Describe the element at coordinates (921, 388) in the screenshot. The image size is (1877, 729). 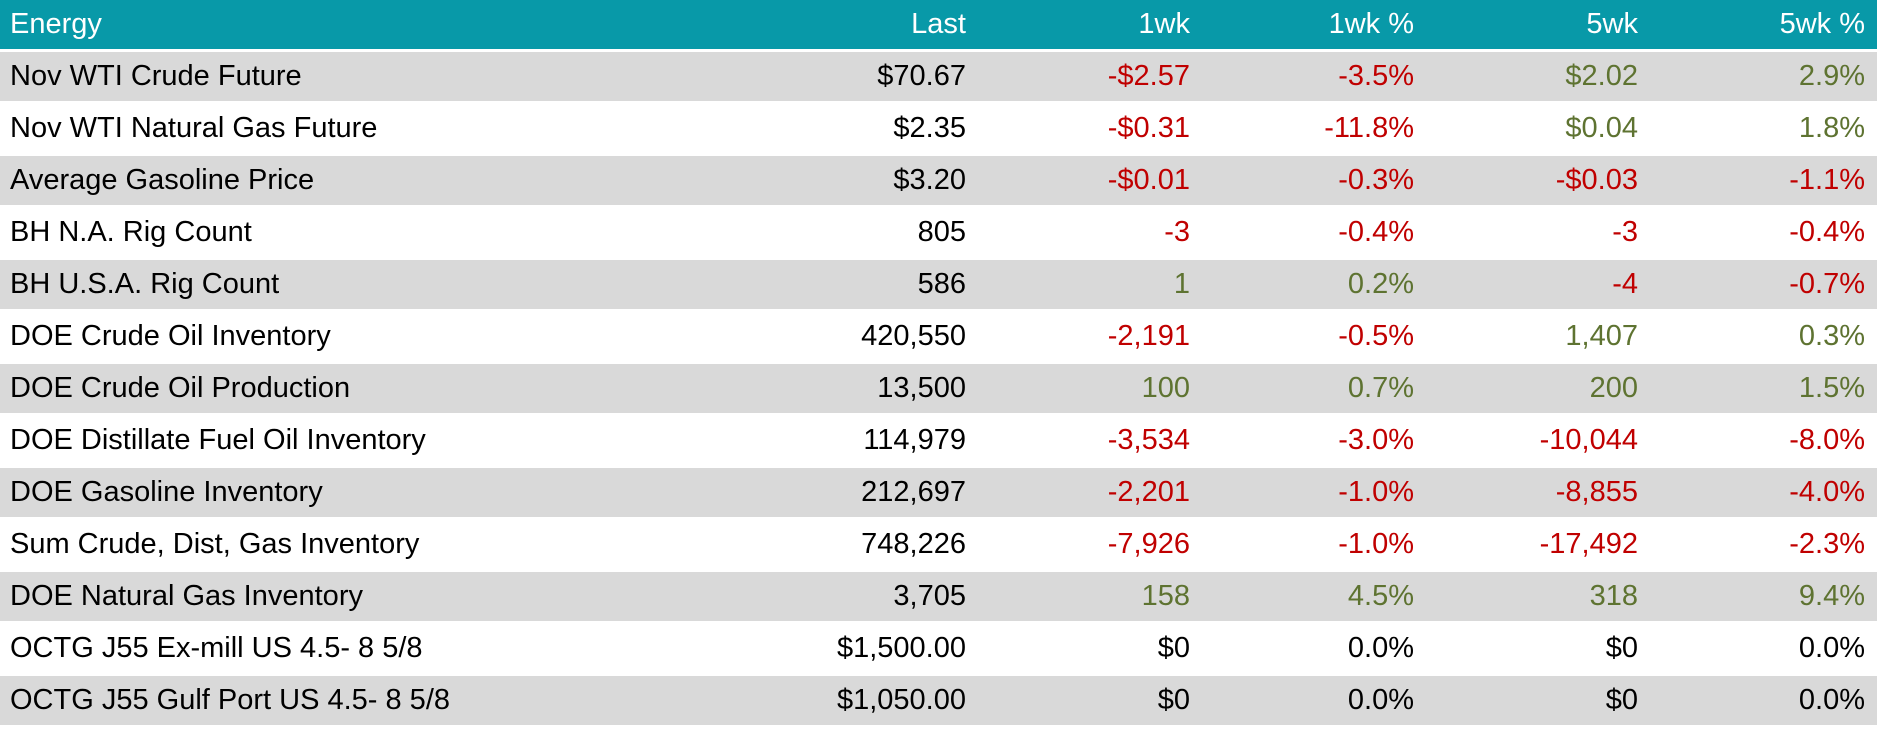
I see `table-cell: 13,500` at that location.